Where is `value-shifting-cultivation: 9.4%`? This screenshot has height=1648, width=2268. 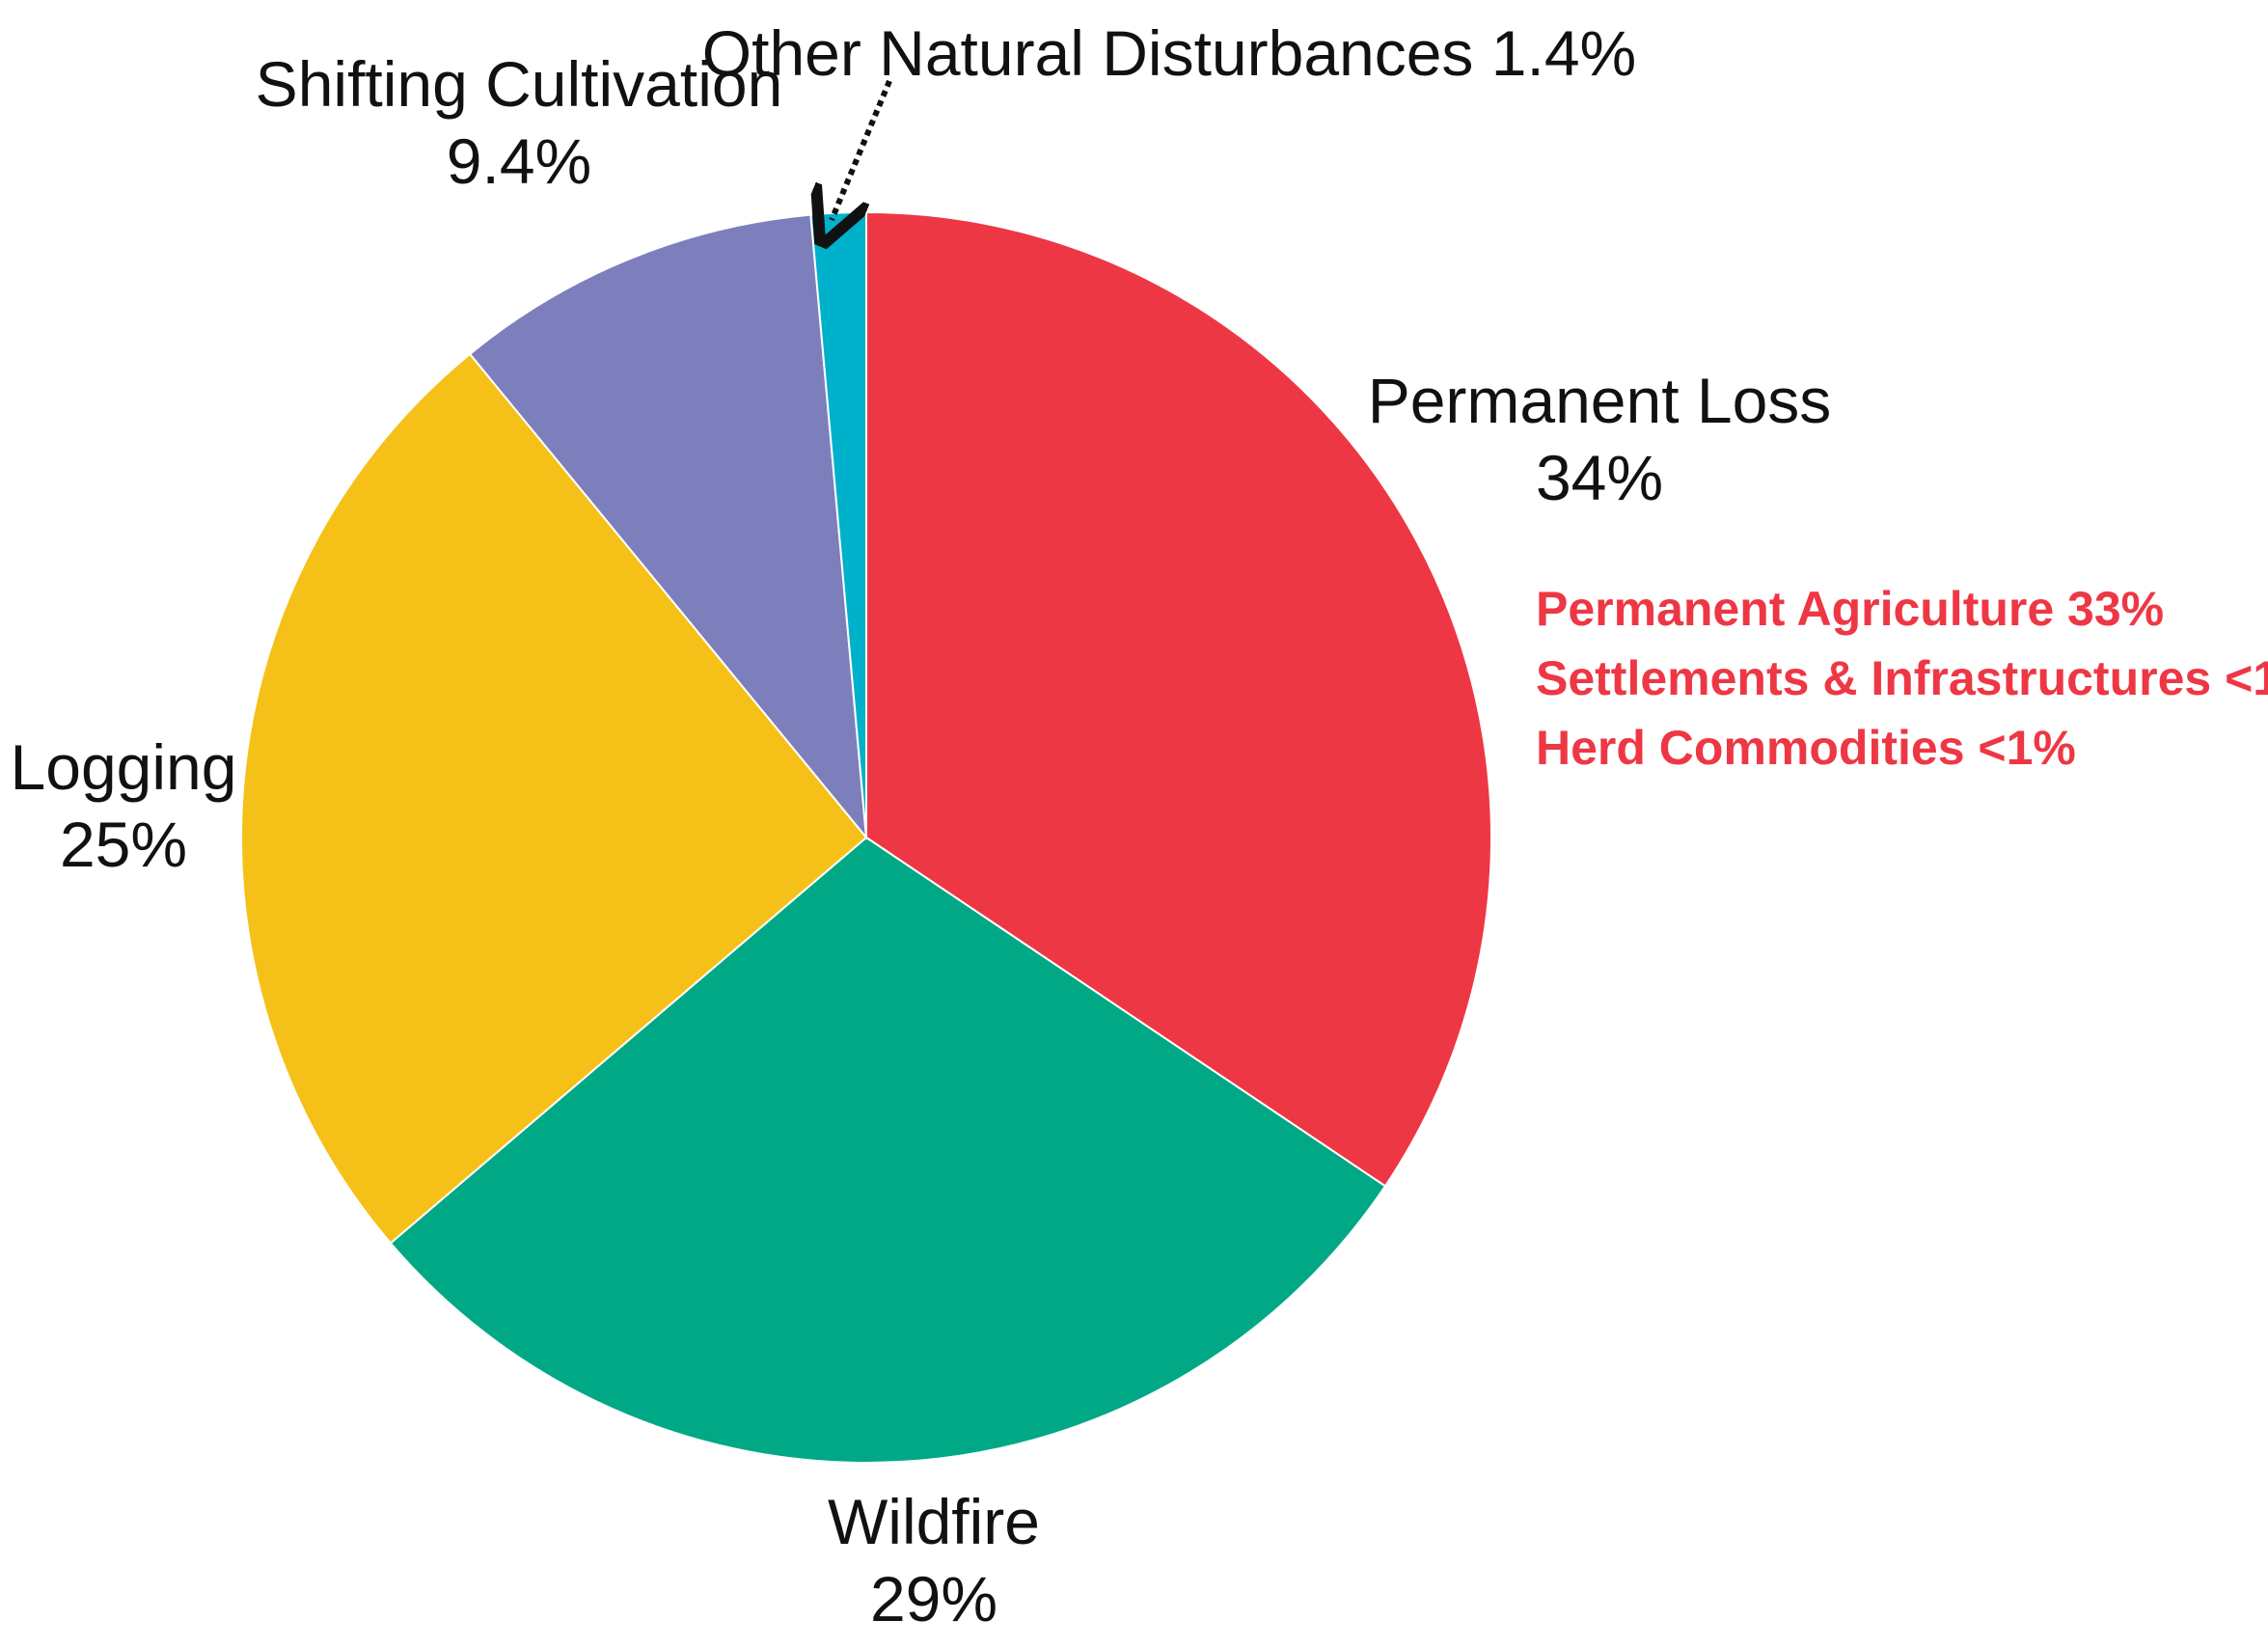 value-shifting-cultivation: 9.4% is located at coordinates (519, 161).